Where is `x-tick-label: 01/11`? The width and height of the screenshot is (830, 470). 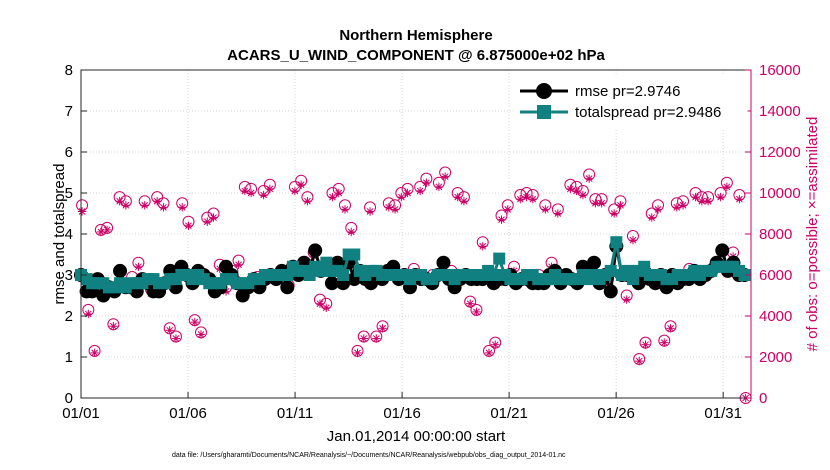
x-tick-label: 01/11 is located at coordinates (295, 413).